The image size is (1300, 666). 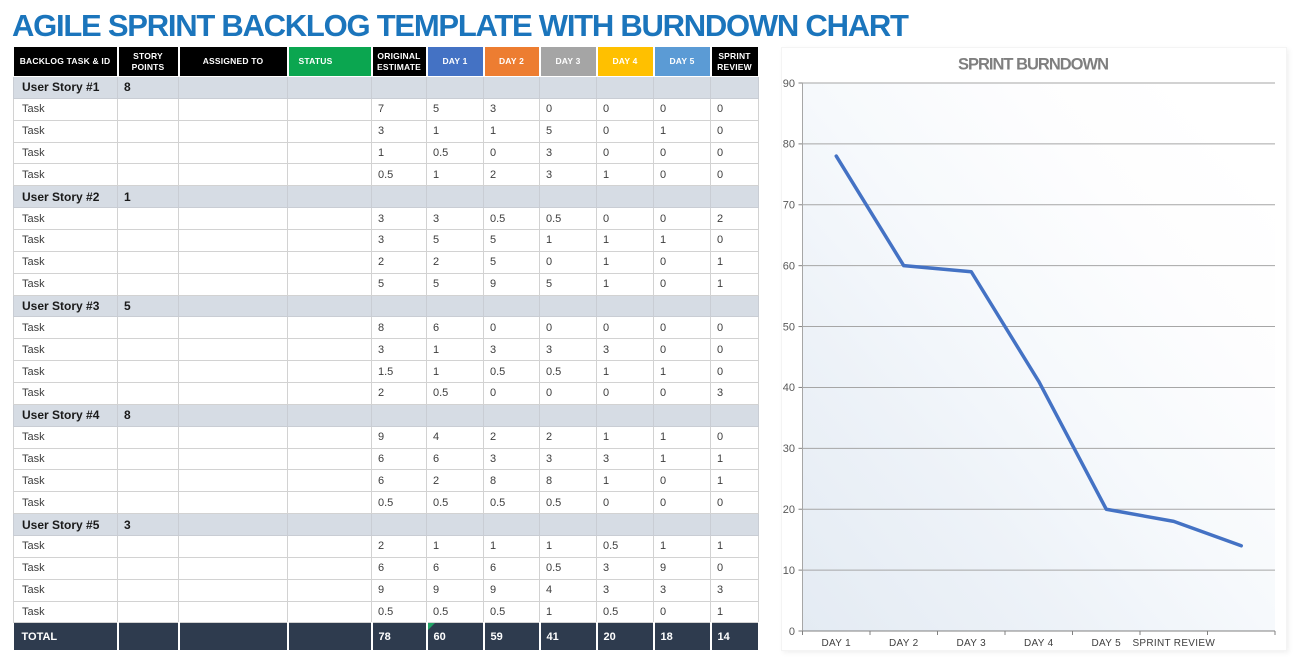 What do you see at coordinates (789, 145) in the screenshot?
I see `svg-text: 80` at bounding box center [789, 145].